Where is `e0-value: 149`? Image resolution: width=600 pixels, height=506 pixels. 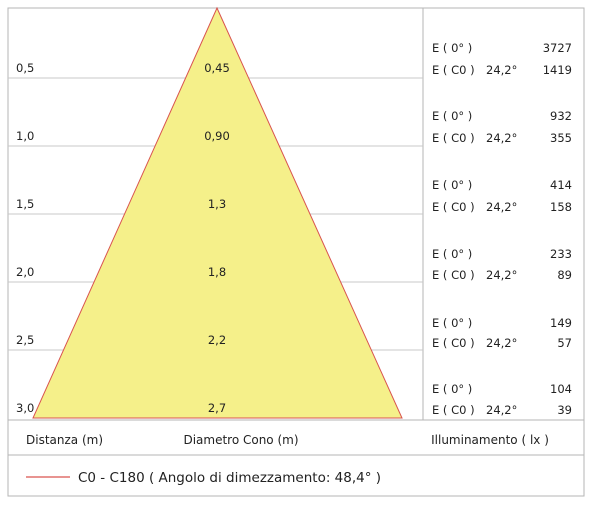
e0-value: 149 is located at coordinates (561, 323).